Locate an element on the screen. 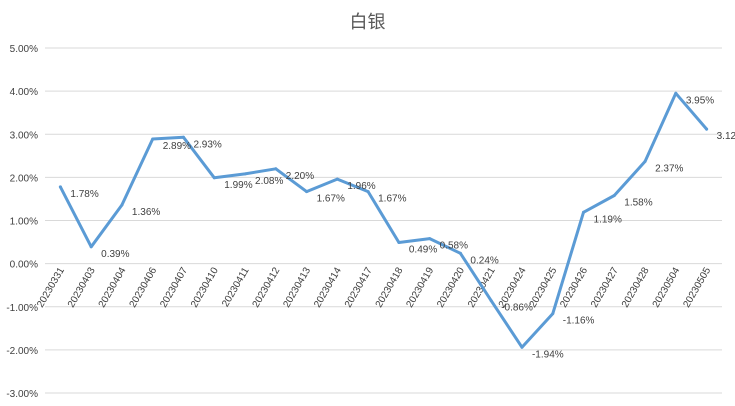 This screenshot has height=406, width=735. y-tick-label: 5.00% is located at coordinates (24, 49).